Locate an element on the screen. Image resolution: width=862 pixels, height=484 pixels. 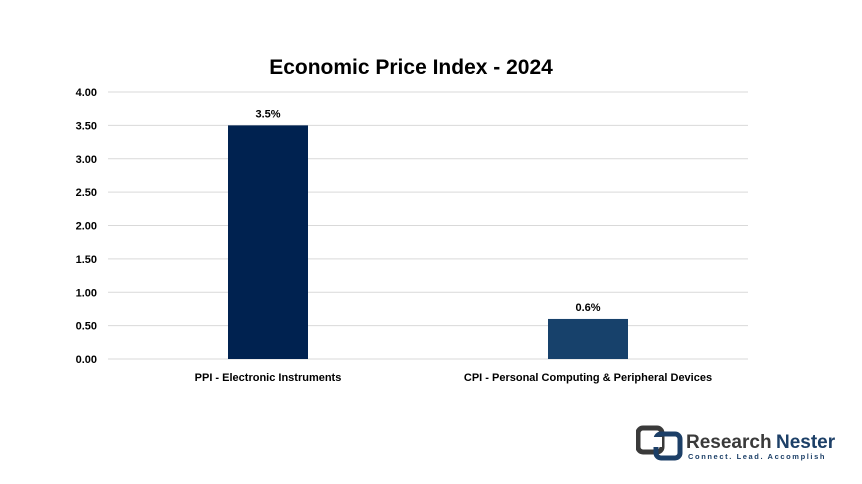
logo-mark-icon is located at coordinates (659, 443).